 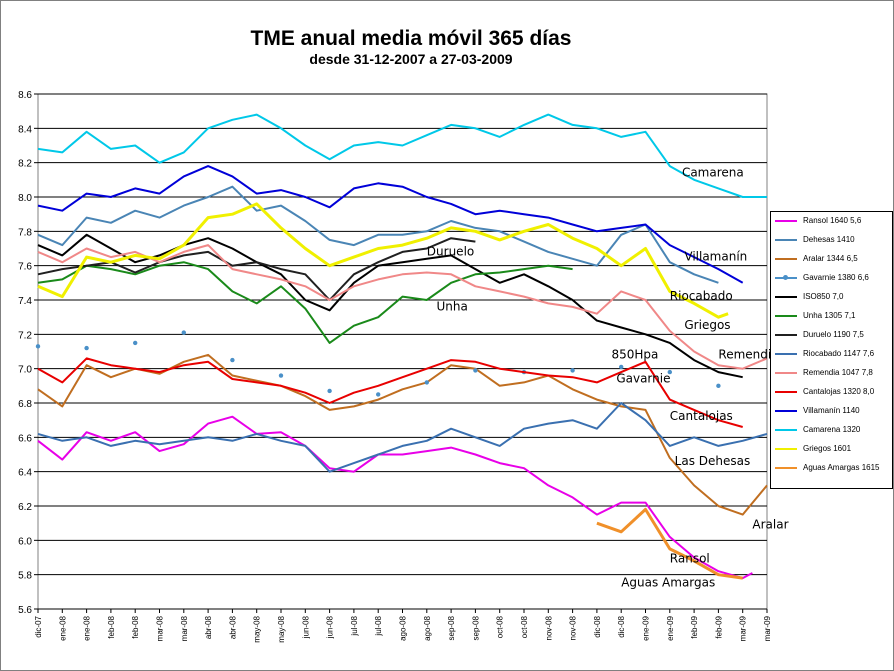 What do you see at coordinates (836, 277) in the screenshot?
I see `legend-label: Gavarnie 1380 6,6` at bounding box center [836, 277].